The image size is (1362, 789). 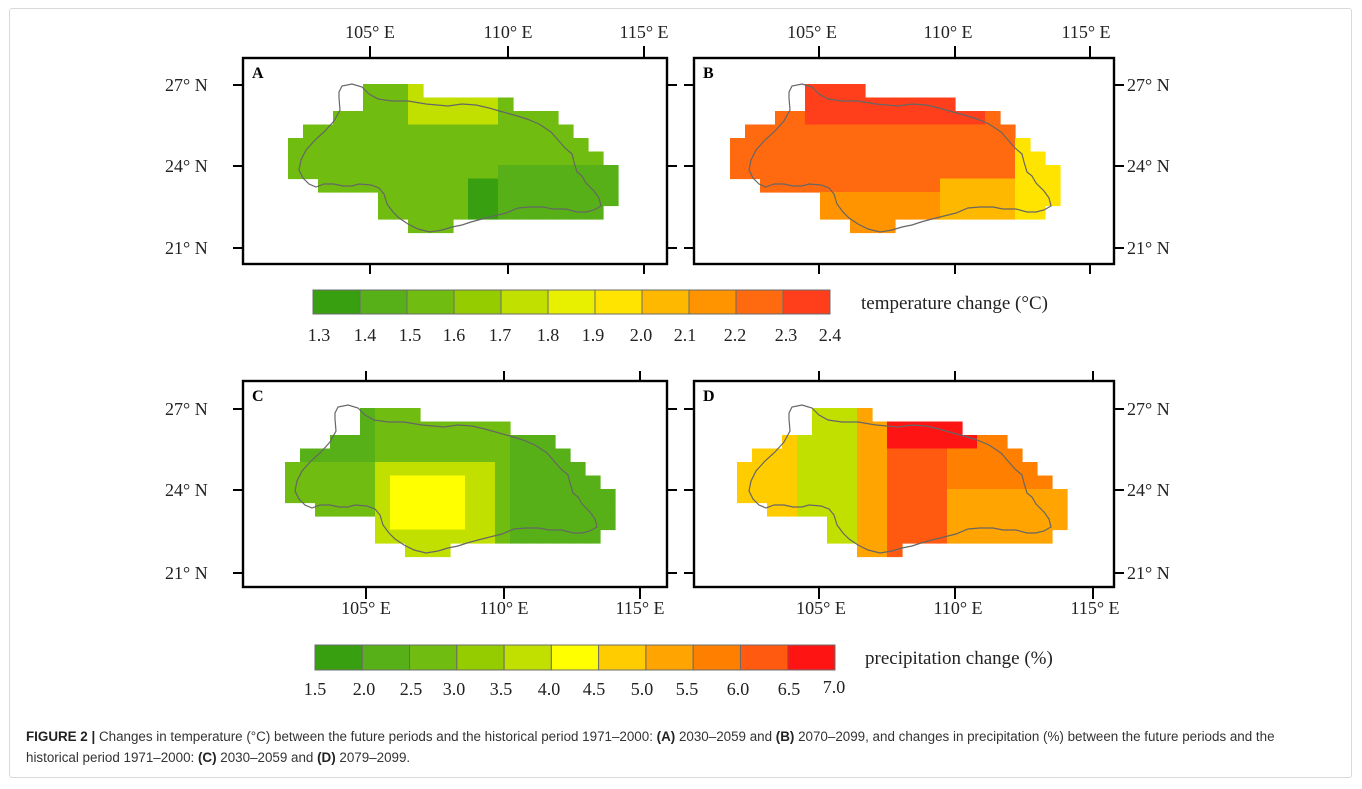 What do you see at coordinates (643, 32) in the screenshot?
I see `lon-label: 115° E` at bounding box center [643, 32].